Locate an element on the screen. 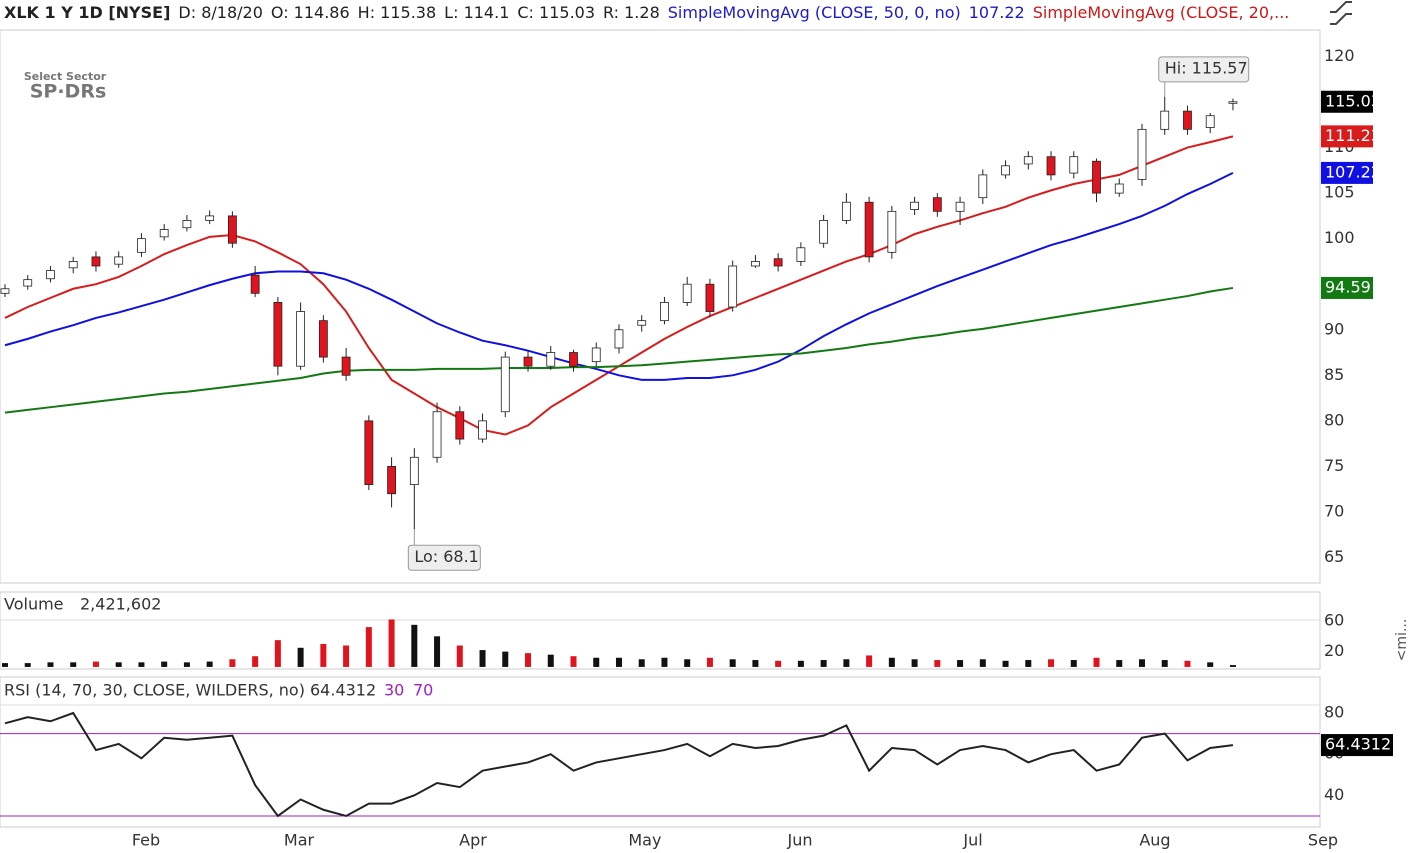 This screenshot has width=1410, height=853. y-tick-label: 70 is located at coordinates (1334, 510).